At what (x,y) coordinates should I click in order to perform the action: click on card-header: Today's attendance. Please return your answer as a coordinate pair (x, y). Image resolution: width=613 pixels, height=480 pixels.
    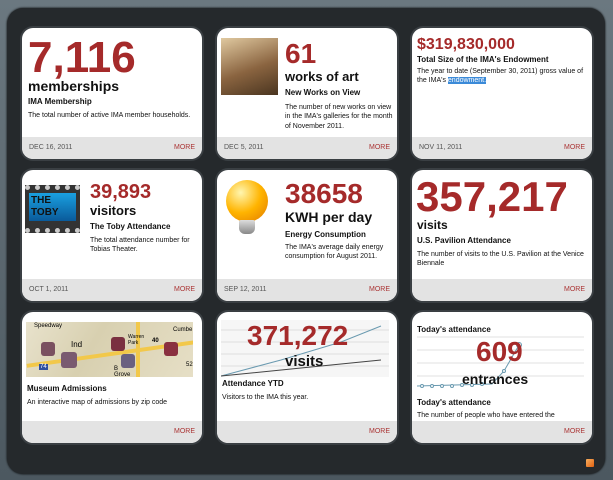
    Looking at the image, I should click on (454, 329).